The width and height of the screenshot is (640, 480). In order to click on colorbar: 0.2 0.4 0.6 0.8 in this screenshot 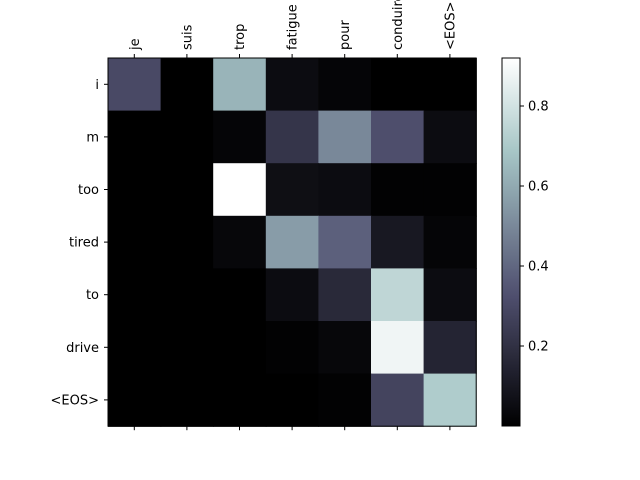, I will do `click(525, 242)`.